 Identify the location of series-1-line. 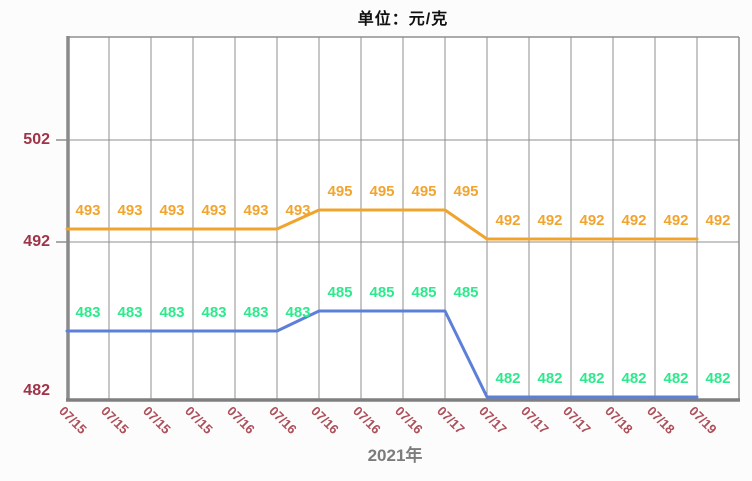
(382, 224).